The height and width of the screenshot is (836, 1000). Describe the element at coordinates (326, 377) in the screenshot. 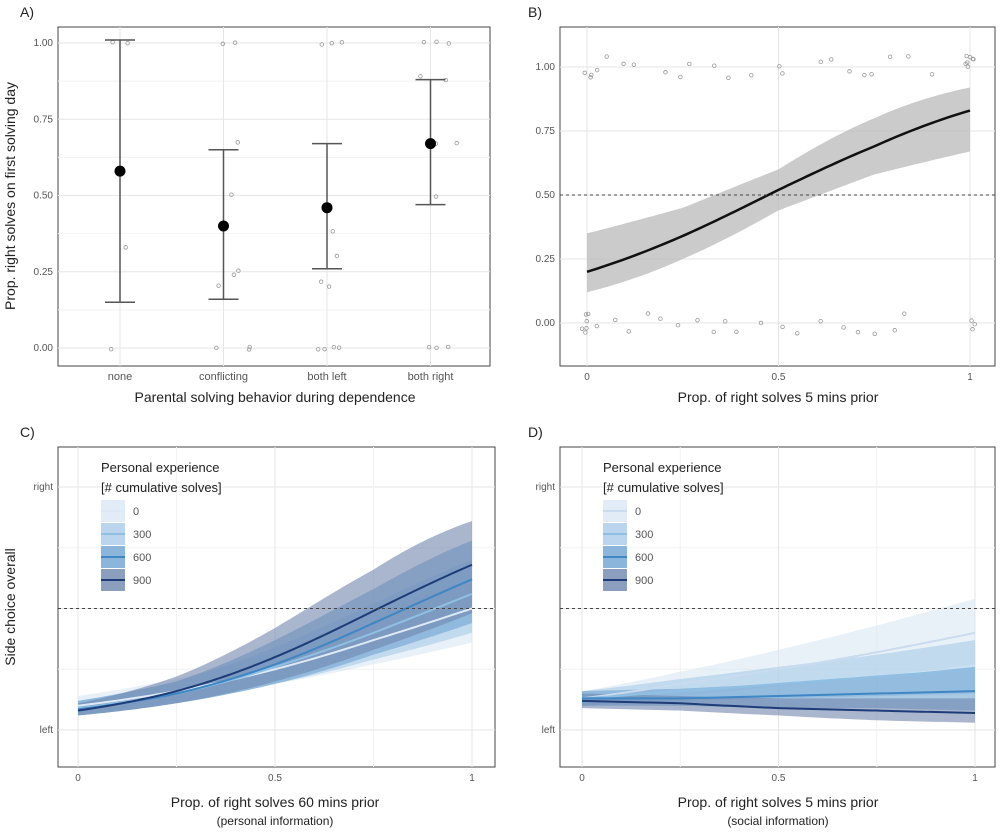

I see `x-tick-label: both left` at that location.